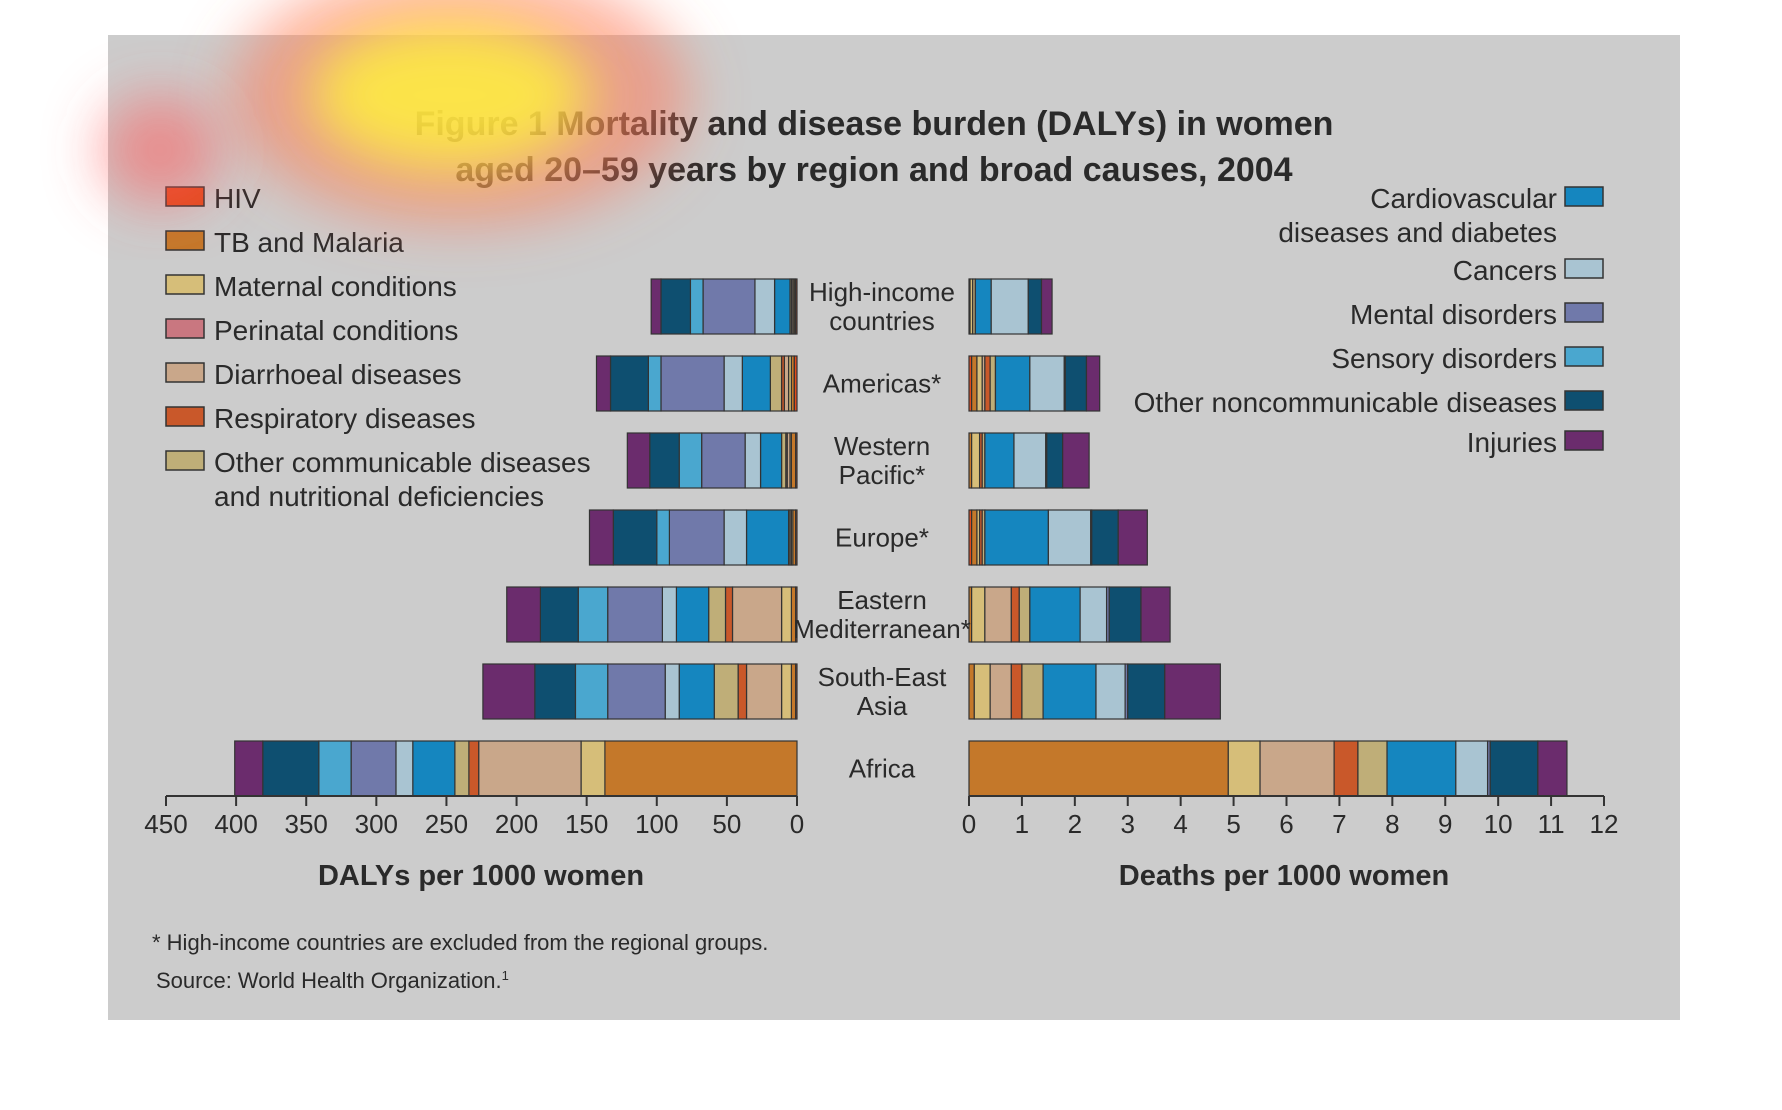 Image resolution: width=1782 pixels, height=1110 pixels. I want to click on source-superscript: 1, so click(505, 975).